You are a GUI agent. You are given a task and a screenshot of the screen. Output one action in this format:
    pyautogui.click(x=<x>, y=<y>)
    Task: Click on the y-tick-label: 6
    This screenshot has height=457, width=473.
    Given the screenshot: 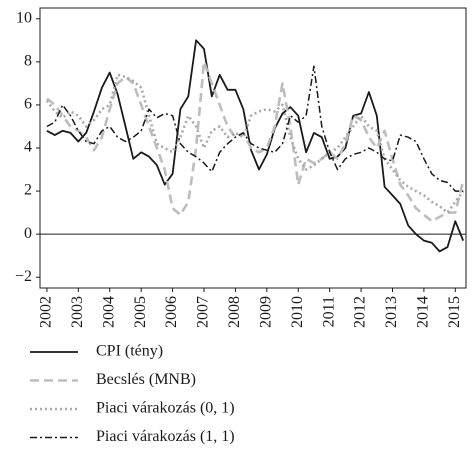 What is the action you would take?
    pyautogui.click(x=28, y=104)
    